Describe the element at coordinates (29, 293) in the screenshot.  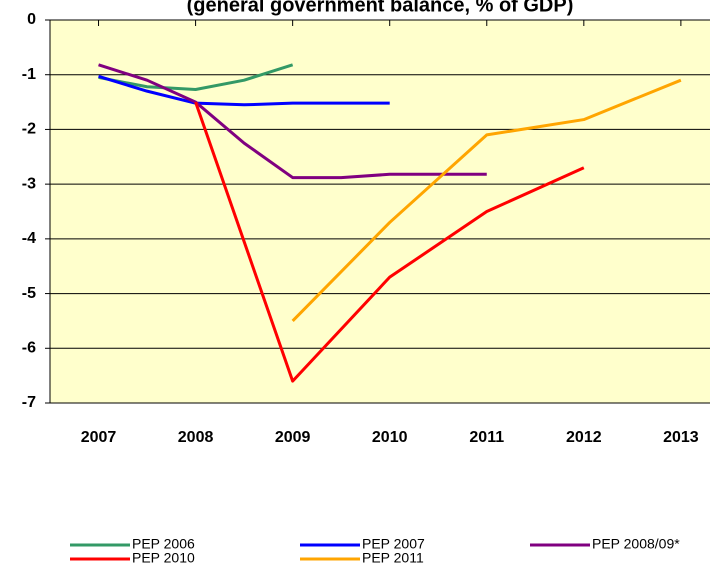
I see `y-tick-label: -5` at that location.